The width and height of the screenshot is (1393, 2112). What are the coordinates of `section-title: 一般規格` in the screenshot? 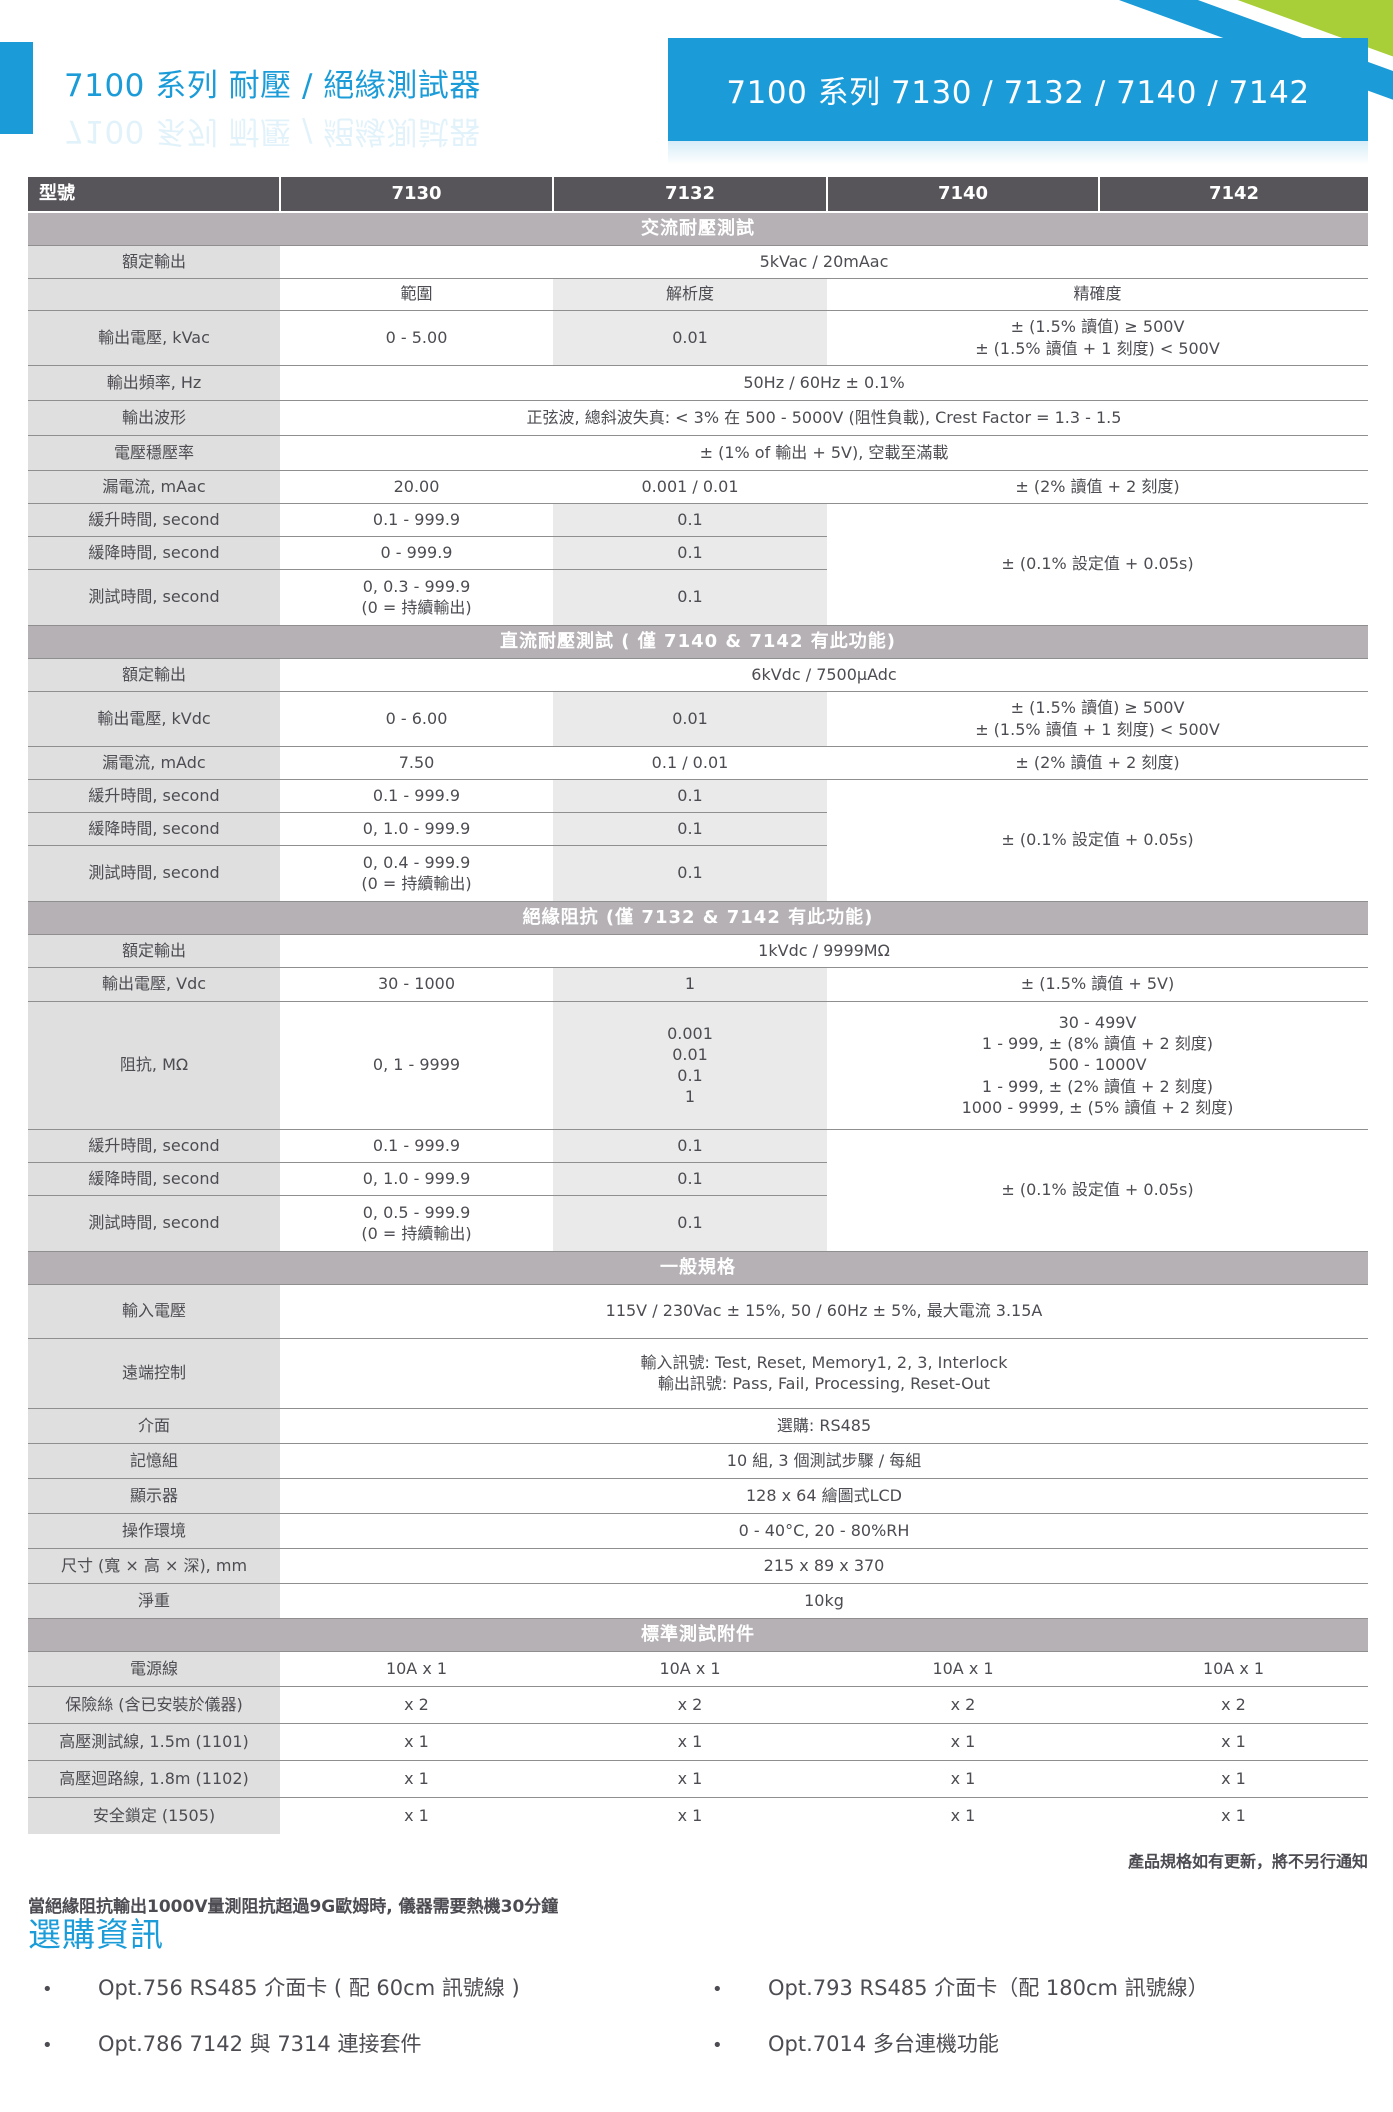 It's located at (698, 1267).